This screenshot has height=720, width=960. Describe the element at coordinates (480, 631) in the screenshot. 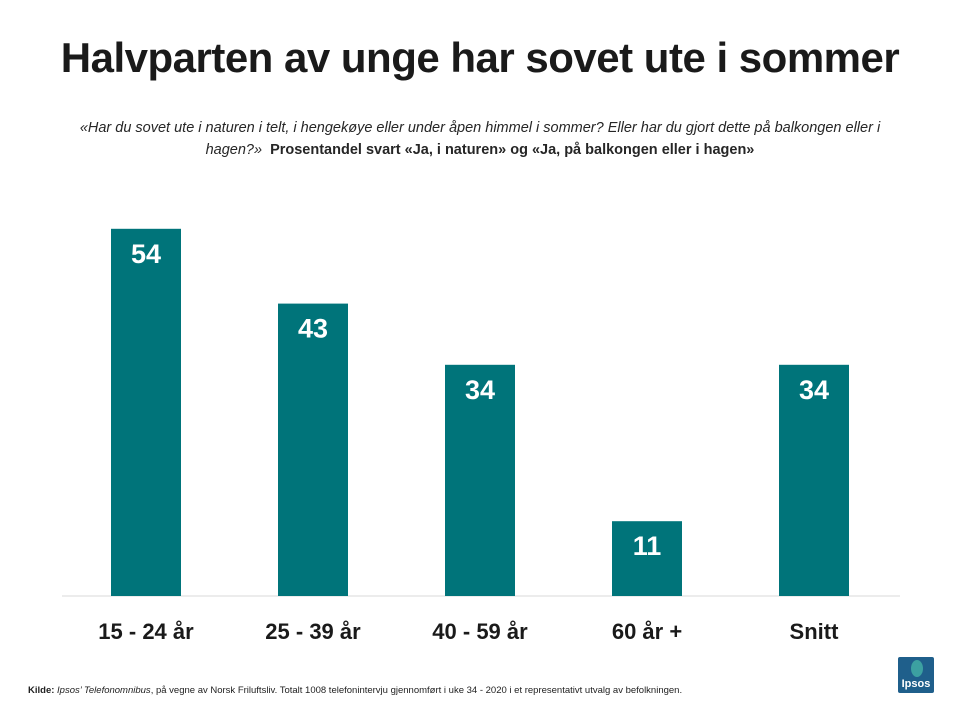

I see `category-label: 40 - 59 år` at that location.